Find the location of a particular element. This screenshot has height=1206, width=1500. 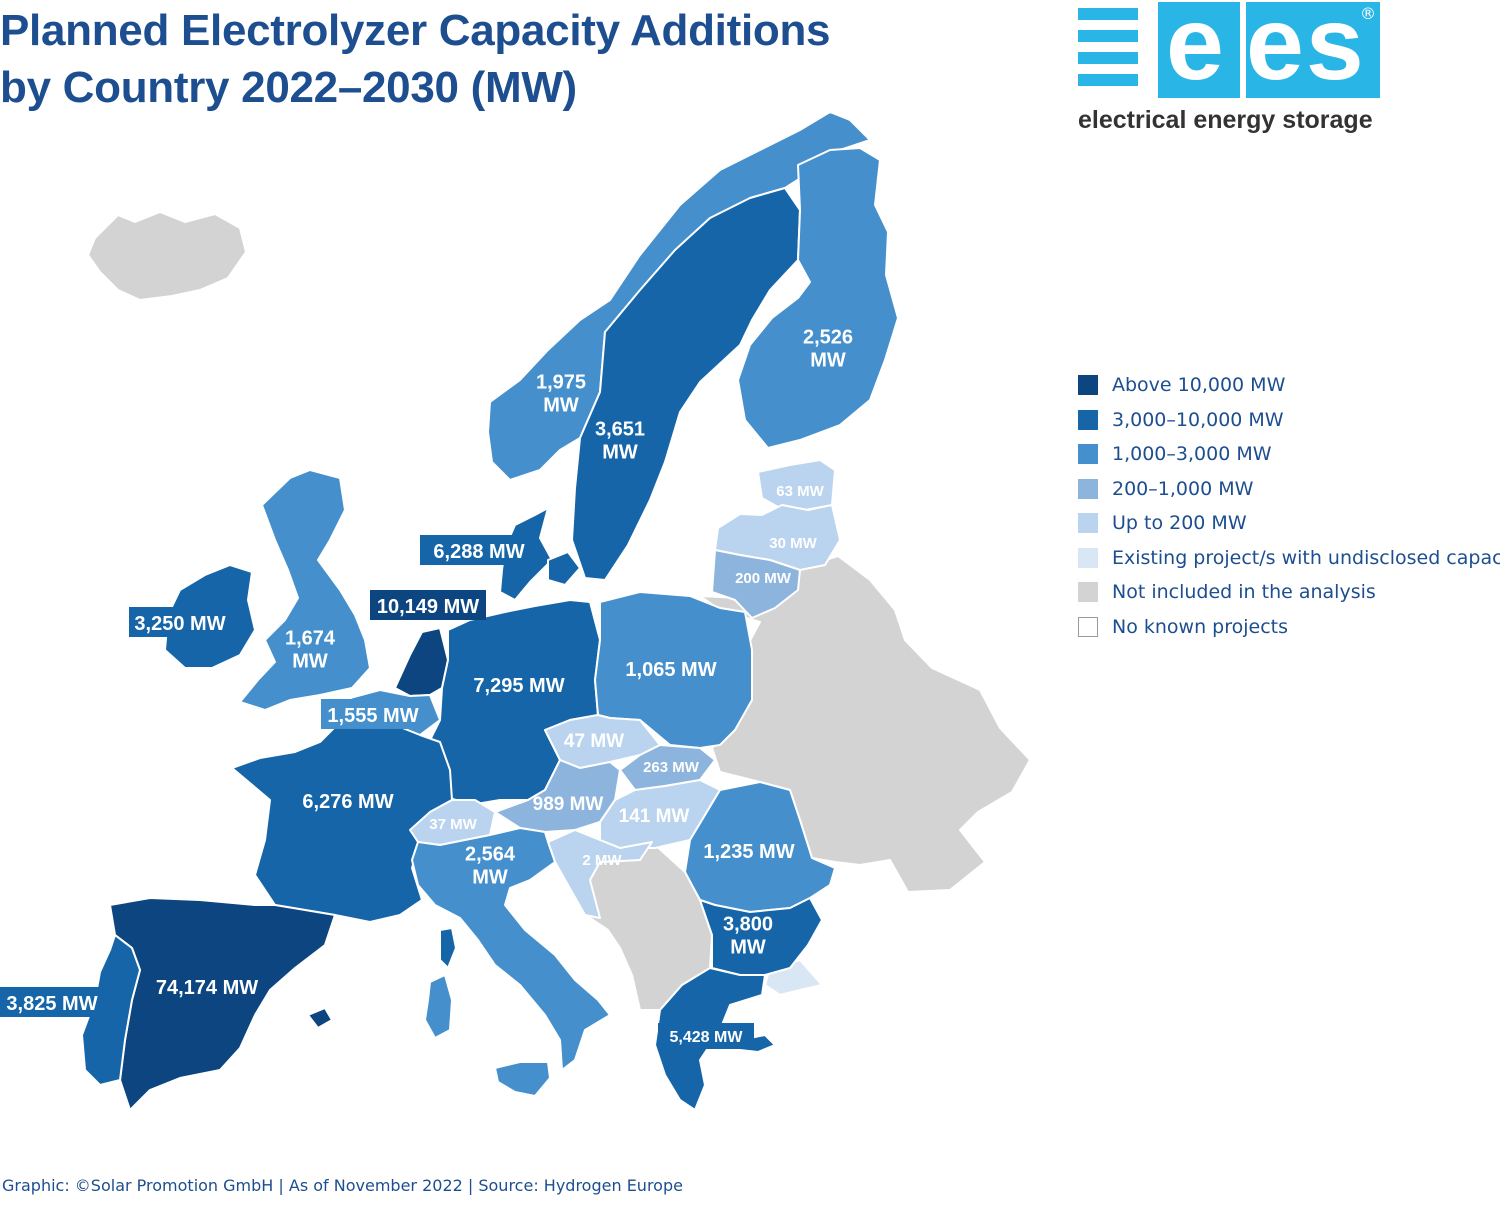

switzerland-label-text: 37 MW is located at coordinates (453, 824).